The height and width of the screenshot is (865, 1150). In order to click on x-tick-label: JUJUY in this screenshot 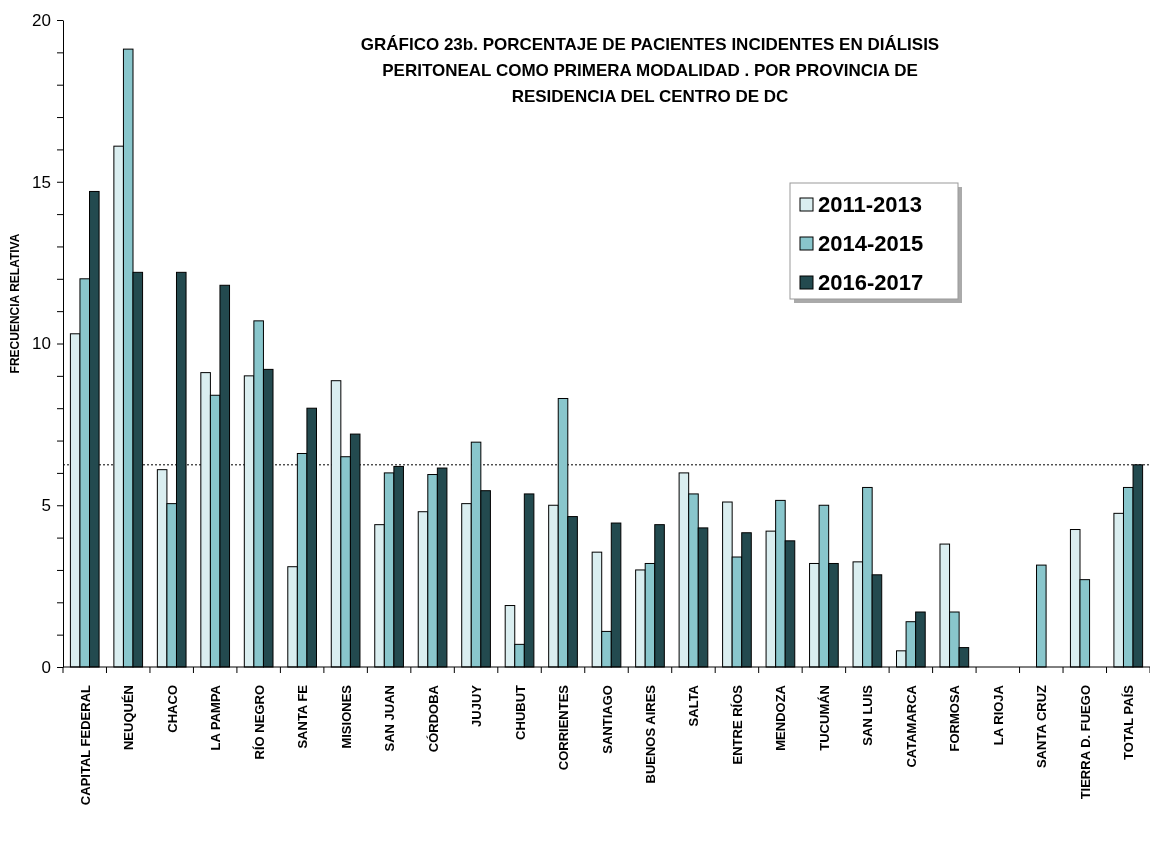, I will do `click(477, 705)`.